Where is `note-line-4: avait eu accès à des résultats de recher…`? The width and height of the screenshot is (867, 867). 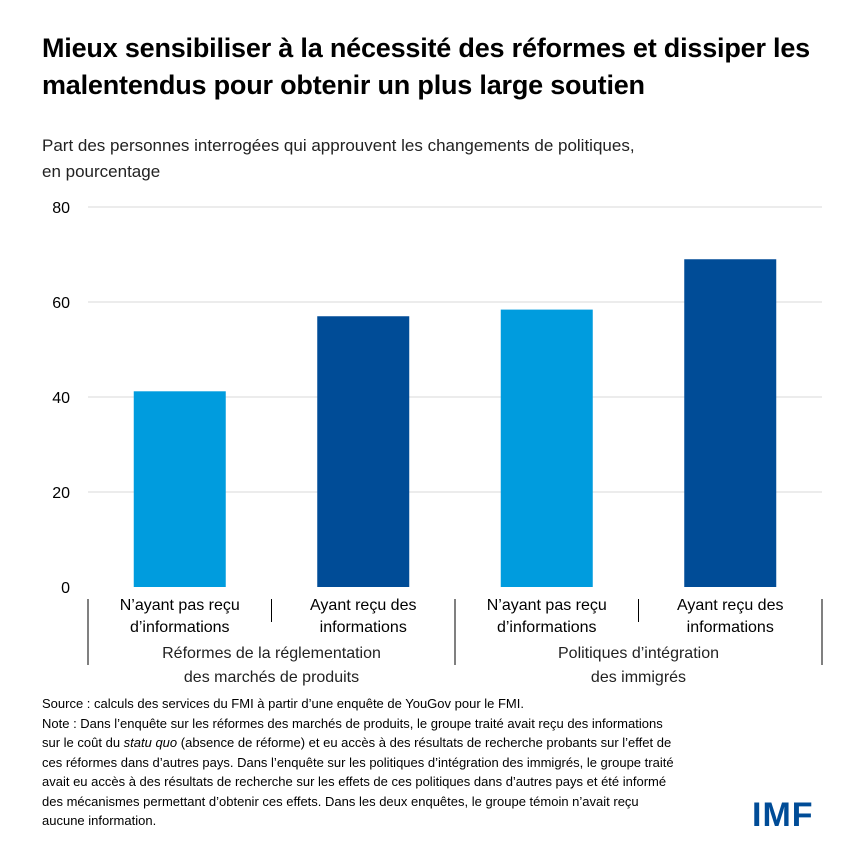 note-line-4: avait eu accès à des résultats de recher… is located at coordinates (354, 781).